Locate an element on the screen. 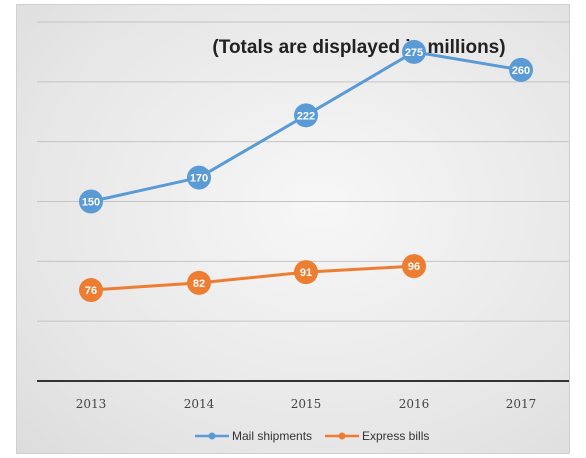  series-1: 76 82 91 96 is located at coordinates (252, 278).